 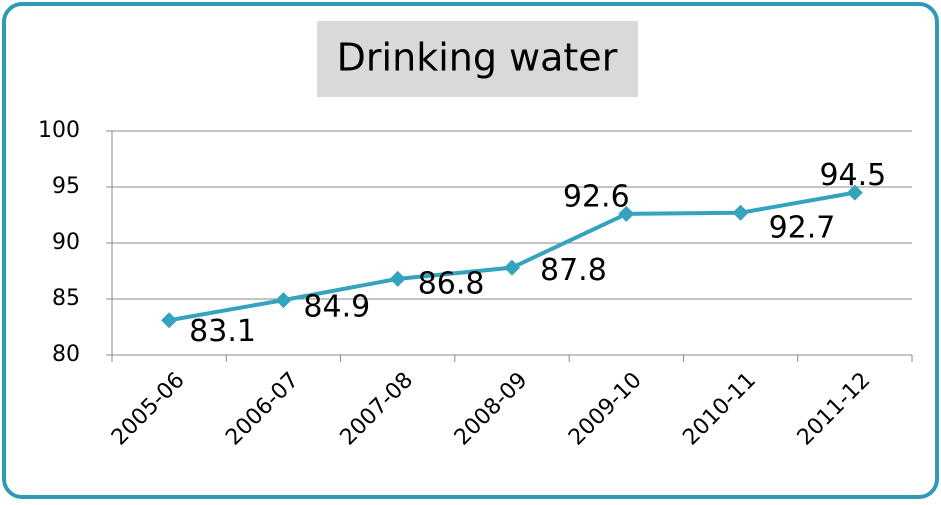 What do you see at coordinates (222, 331) in the screenshot?
I see `data-label: 83.1` at bounding box center [222, 331].